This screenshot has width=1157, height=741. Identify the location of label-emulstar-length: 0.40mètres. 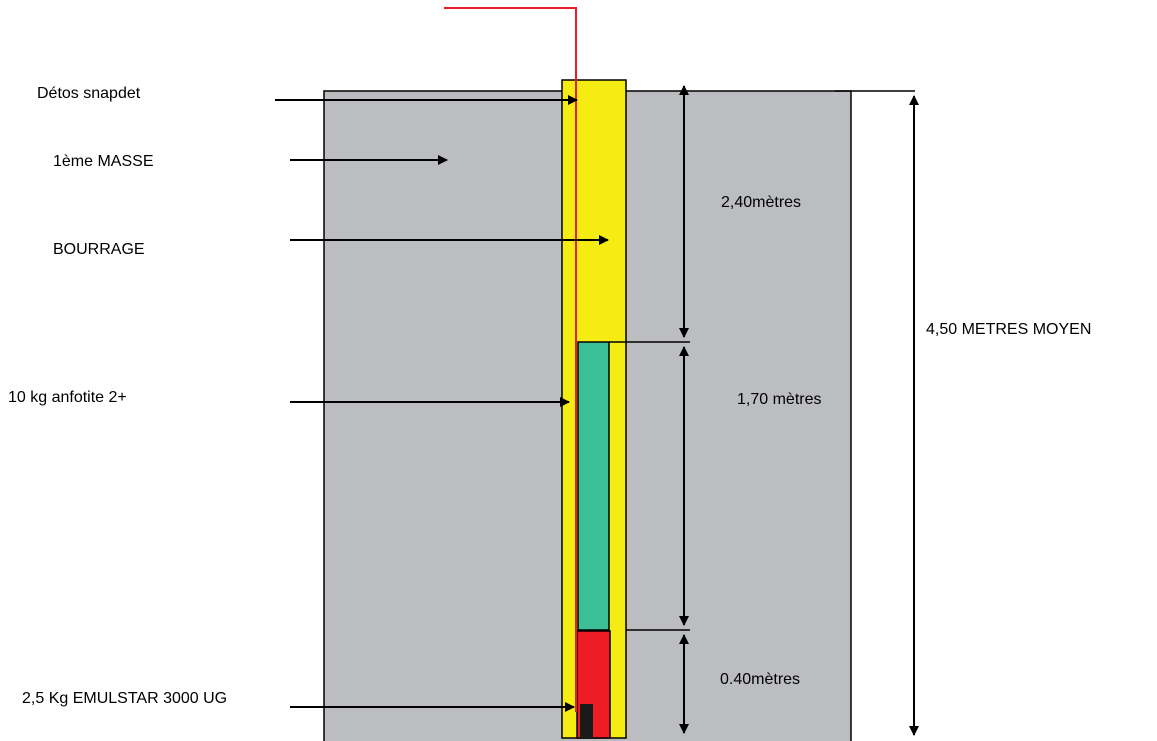
(760, 679).